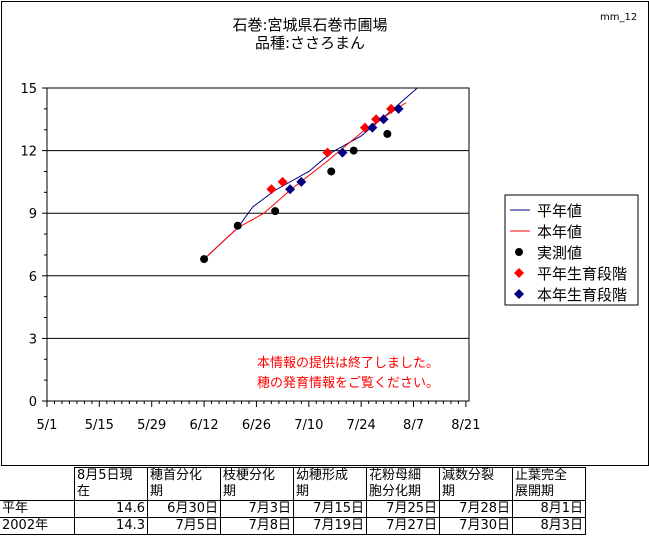 The width and height of the screenshot is (649, 545). Describe the element at coordinates (257, 509) in the screenshot. I see `table-cell: 7月3日` at that location.